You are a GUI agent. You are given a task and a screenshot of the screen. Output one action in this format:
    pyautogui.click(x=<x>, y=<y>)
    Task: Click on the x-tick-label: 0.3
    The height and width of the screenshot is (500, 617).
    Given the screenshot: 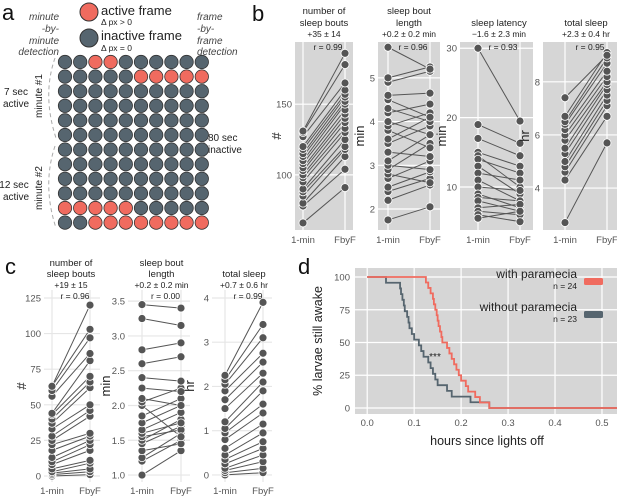 What is the action you would take?
    pyautogui.click(x=507, y=423)
    